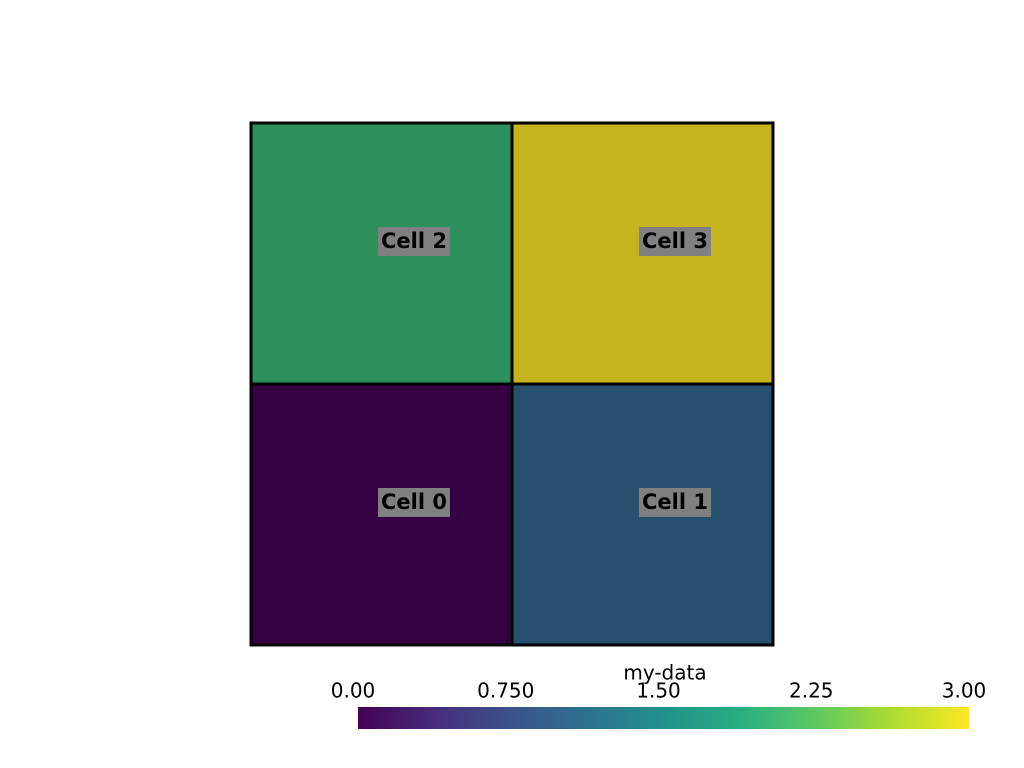 The width and height of the screenshot is (1024, 768). What do you see at coordinates (353, 691) in the screenshot?
I see `colorbar-tick-label: 0.00` at bounding box center [353, 691].